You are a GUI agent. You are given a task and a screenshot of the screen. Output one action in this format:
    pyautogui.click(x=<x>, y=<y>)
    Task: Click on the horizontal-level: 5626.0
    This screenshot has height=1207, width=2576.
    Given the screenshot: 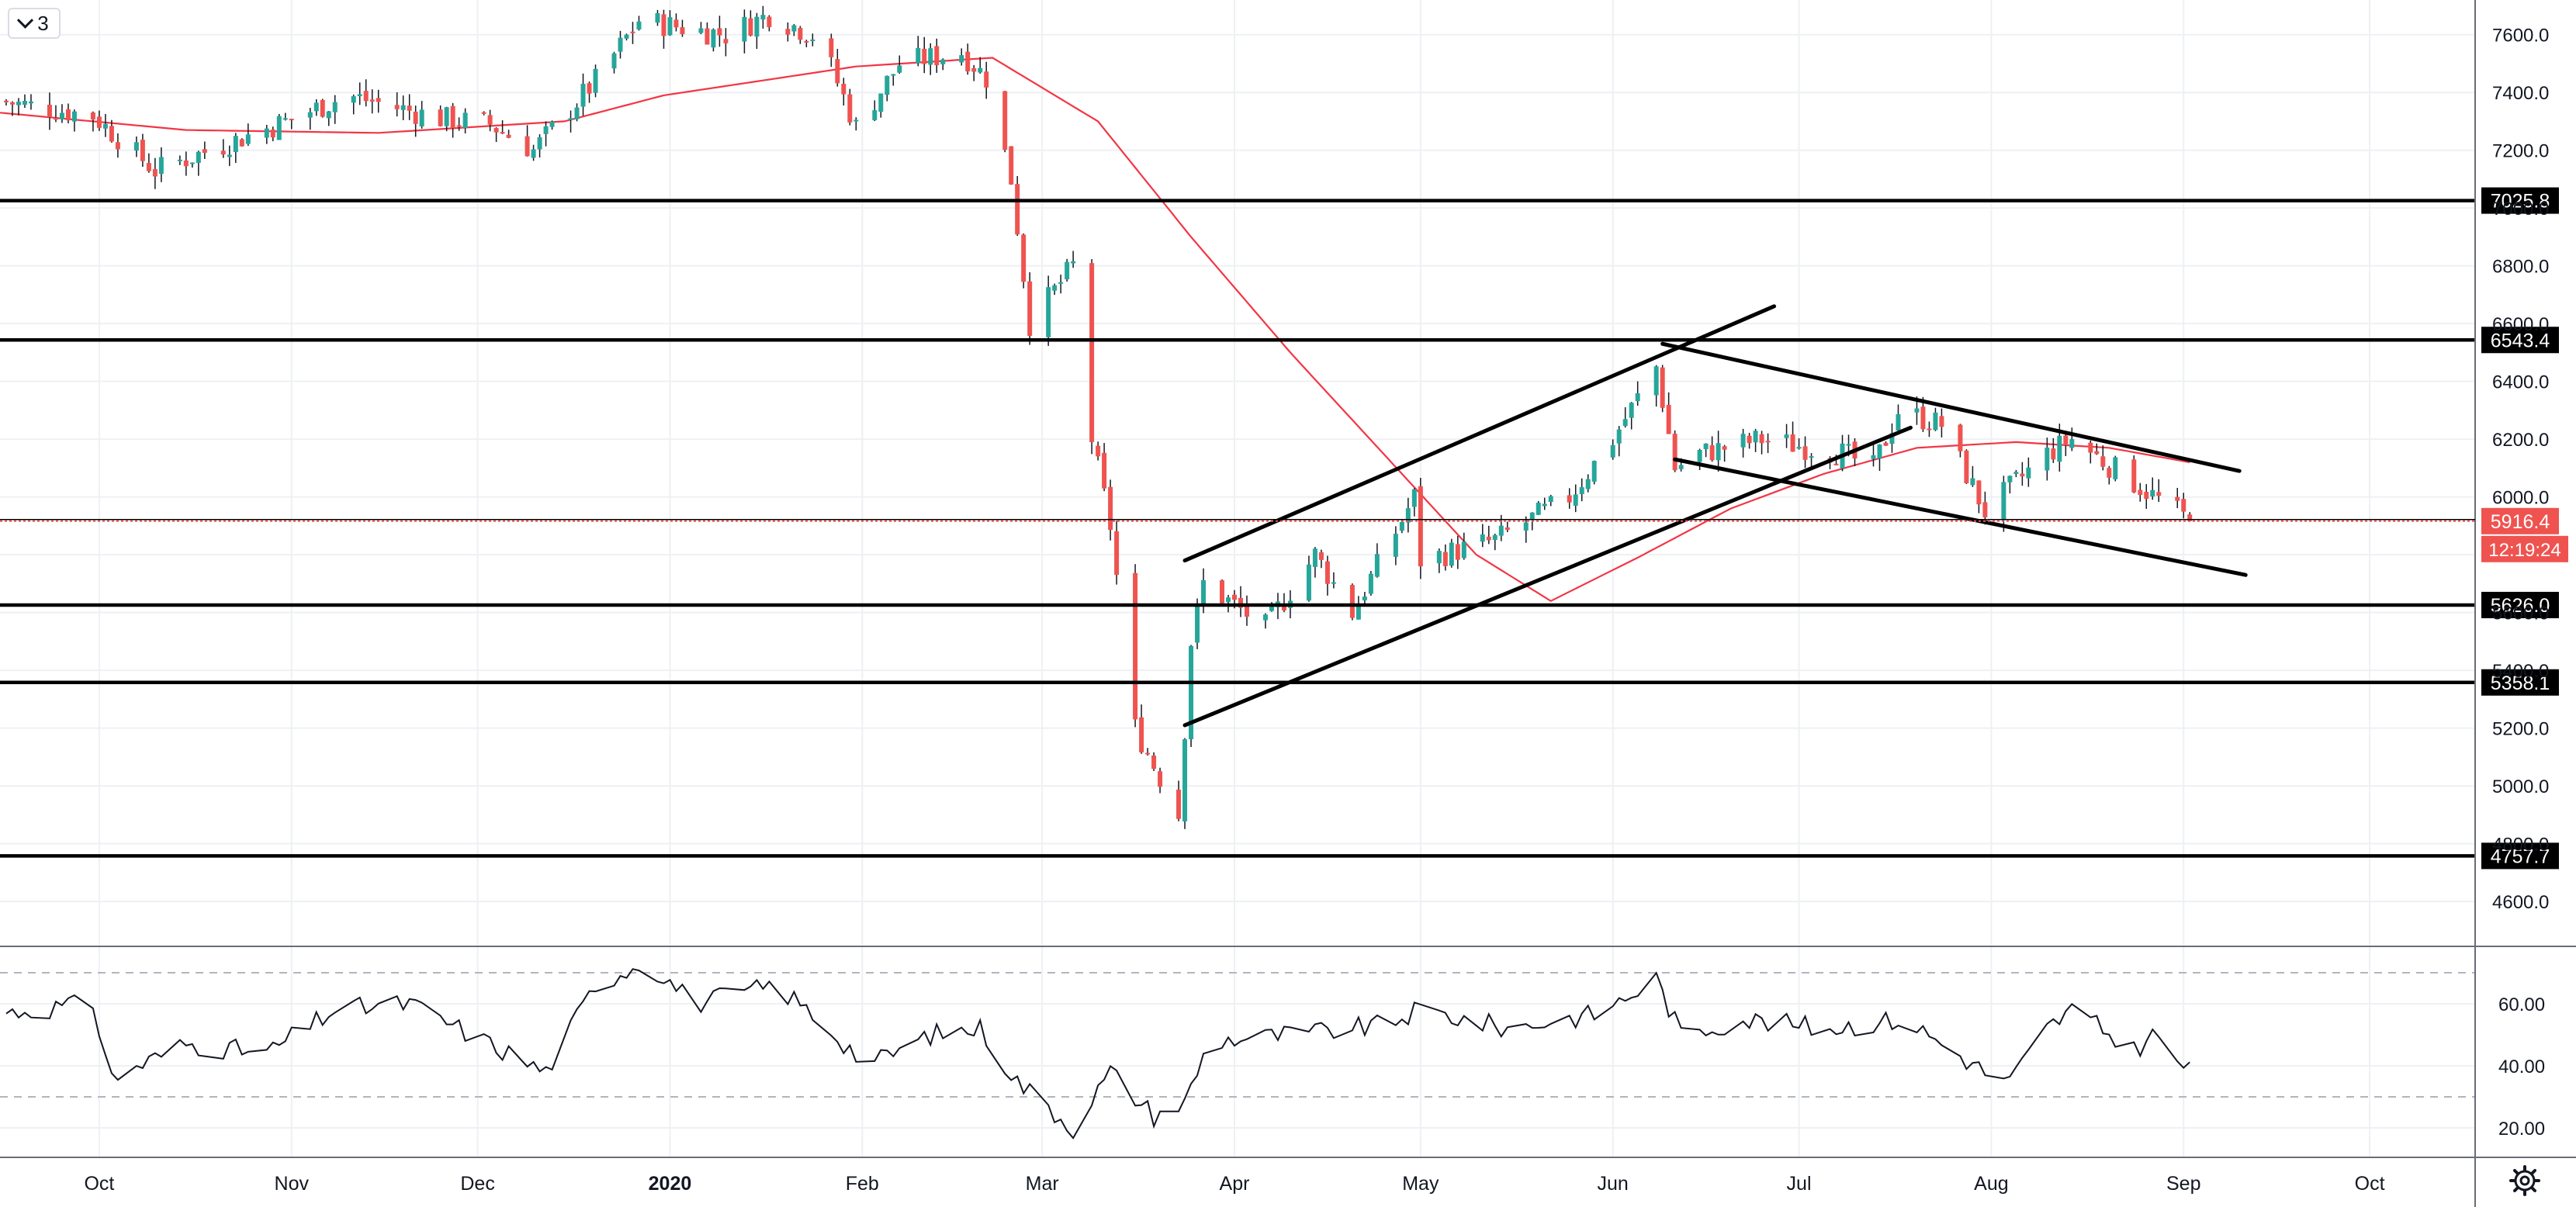 What is the action you would take?
    pyautogui.click(x=1279, y=604)
    